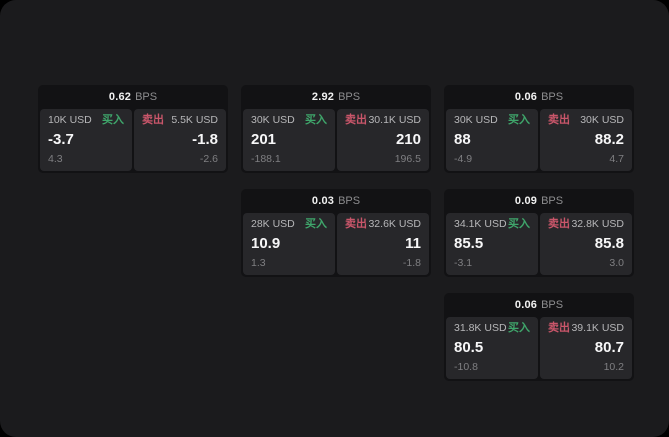  Describe the element at coordinates (602, 120) in the screenshot. I see `sell-size-label: 30K USD` at that location.